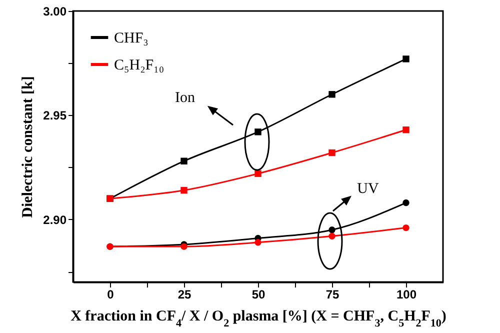 The width and height of the screenshot is (500, 333). Describe the element at coordinates (55, 115) in the screenshot. I see `y-tick-label: 2.95` at that location.